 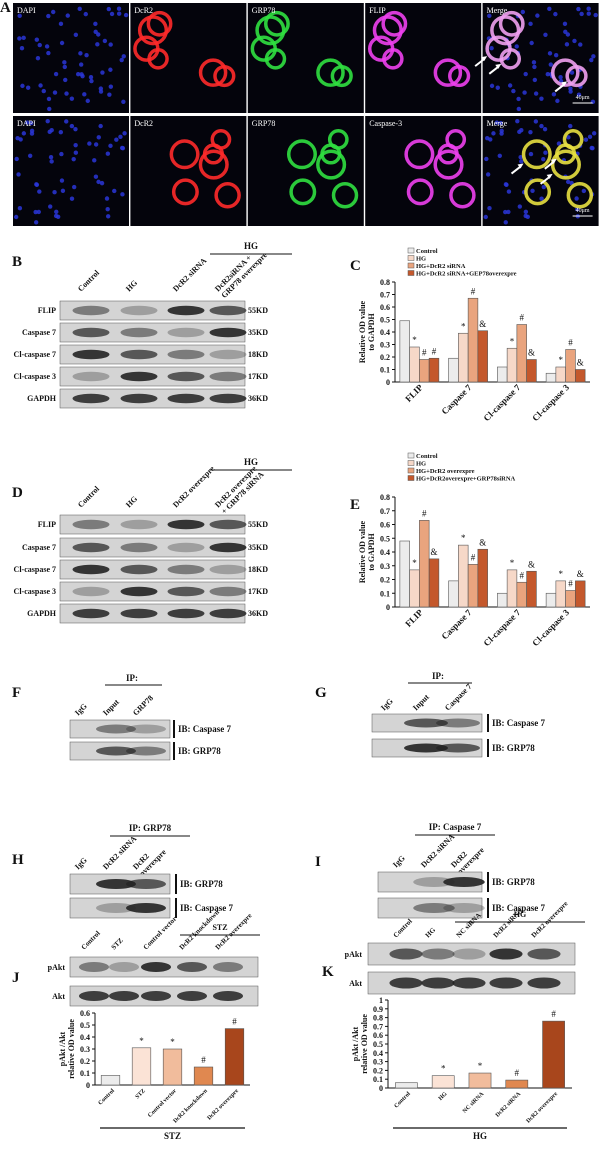 I want to click on channel-label: DcR2, so click(x=143, y=10).